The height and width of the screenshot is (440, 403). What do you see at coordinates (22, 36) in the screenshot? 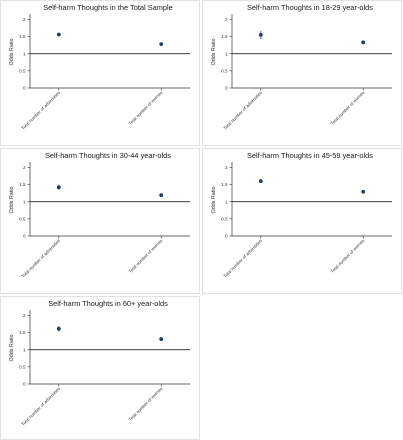
I see `panel-1-y-tick-label: 1.5` at bounding box center [22, 36].